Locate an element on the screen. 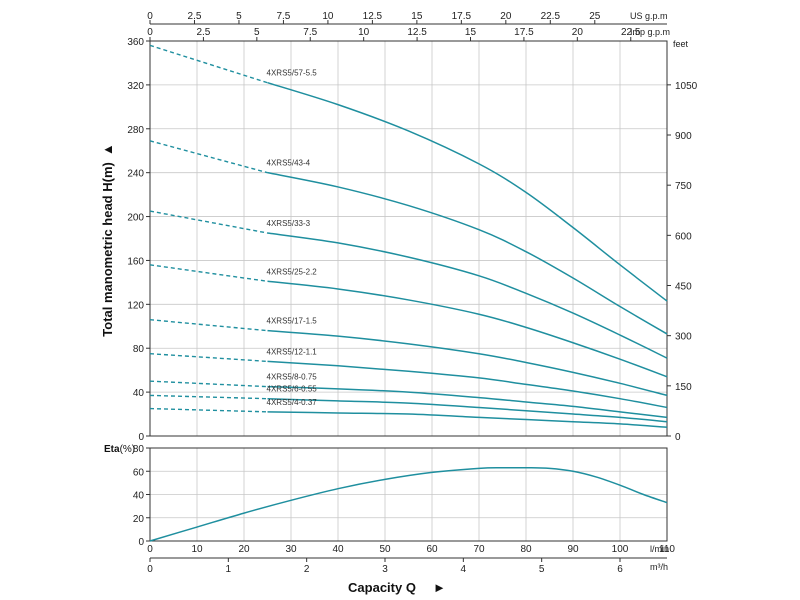 Image resolution: width=800 pixels, height=600 pixels. curve-4xrs5-8-0-75: 4XRS5/8-0.75 is located at coordinates (408, 396).